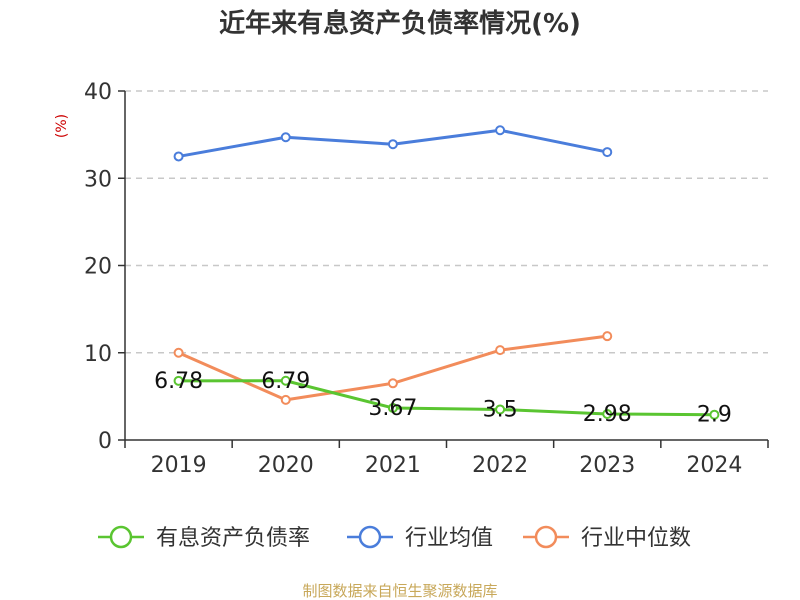  What do you see at coordinates (179, 465) in the screenshot?
I see `x-tick-label: 2019` at bounding box center [179, 465].